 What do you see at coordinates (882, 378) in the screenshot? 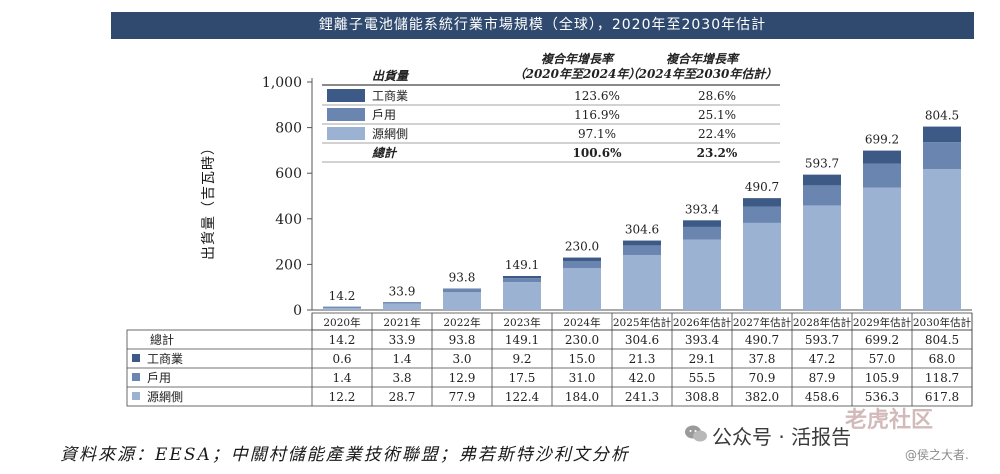
I see `table-cell: 105.9` at bounding box center [882, 378].